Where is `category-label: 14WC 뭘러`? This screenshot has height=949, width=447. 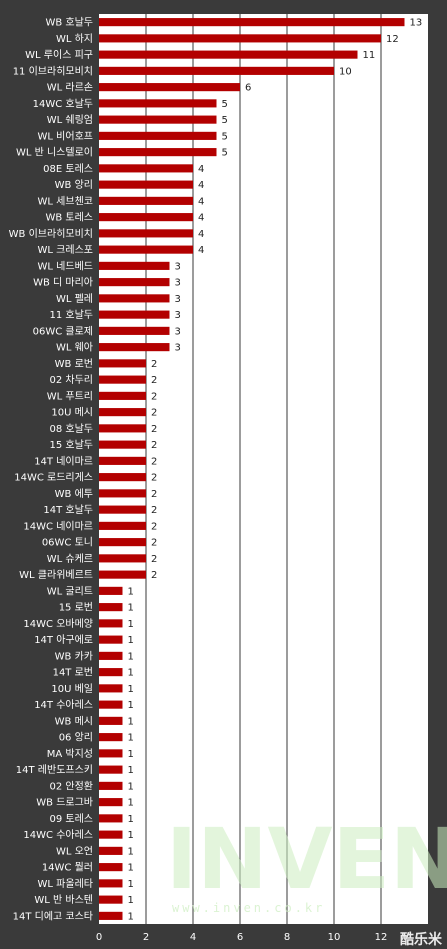
category-label: 14WC 뭘러 is located at coordinates (67, 868).